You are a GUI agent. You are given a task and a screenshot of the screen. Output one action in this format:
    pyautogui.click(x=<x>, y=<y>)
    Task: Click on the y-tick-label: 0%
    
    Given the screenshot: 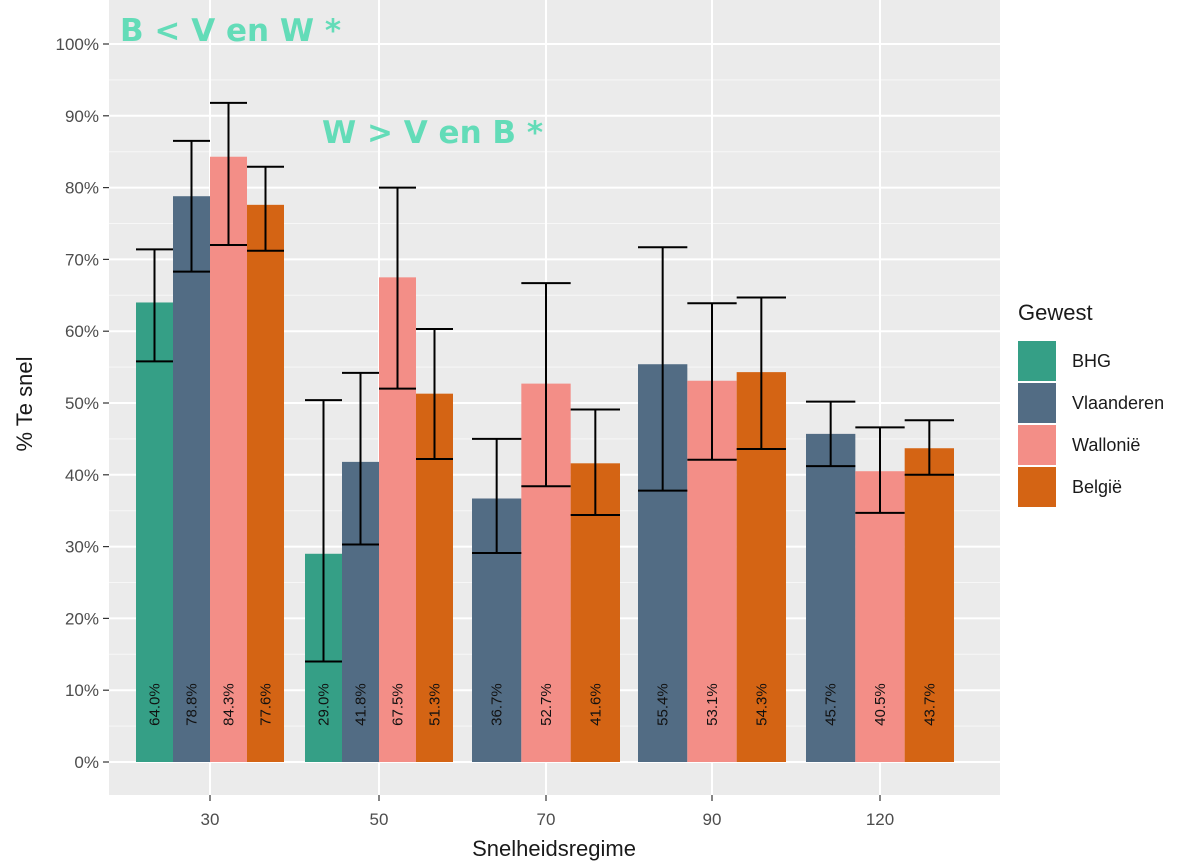 What is the action you would take?
    pyautogui.click(x=86, y=762)
    